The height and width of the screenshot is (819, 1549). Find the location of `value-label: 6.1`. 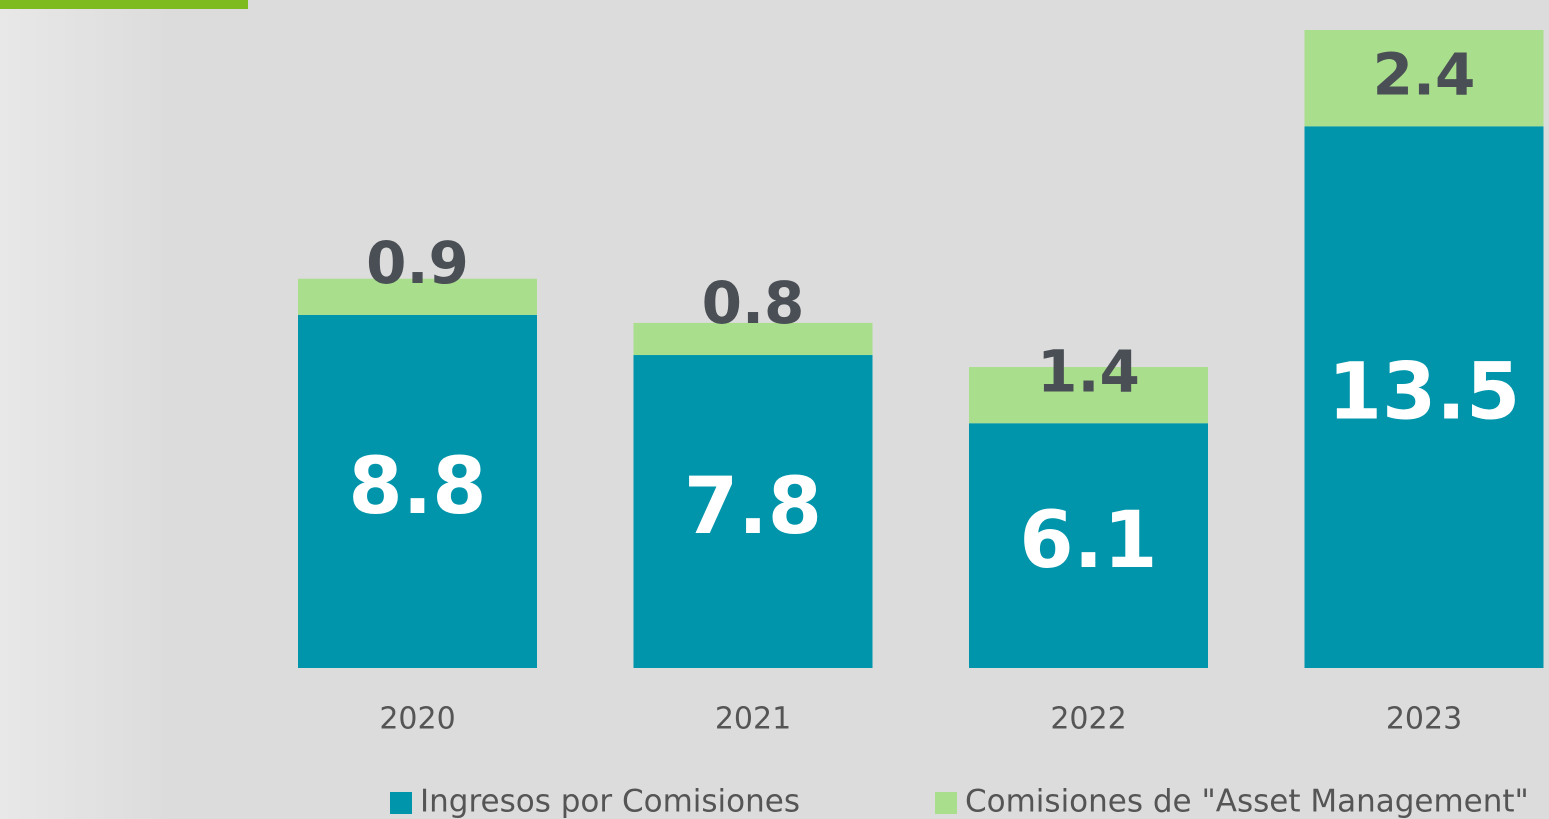

value-label: 6.1 is located at coordinates (1088, 541).